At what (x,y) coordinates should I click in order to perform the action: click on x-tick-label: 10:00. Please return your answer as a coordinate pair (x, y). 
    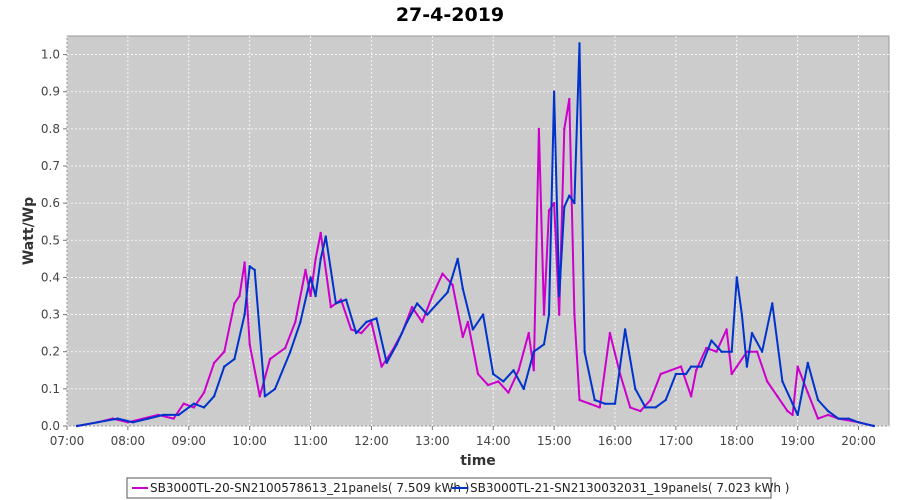
    Looking at the image, I should click on (249, 441).